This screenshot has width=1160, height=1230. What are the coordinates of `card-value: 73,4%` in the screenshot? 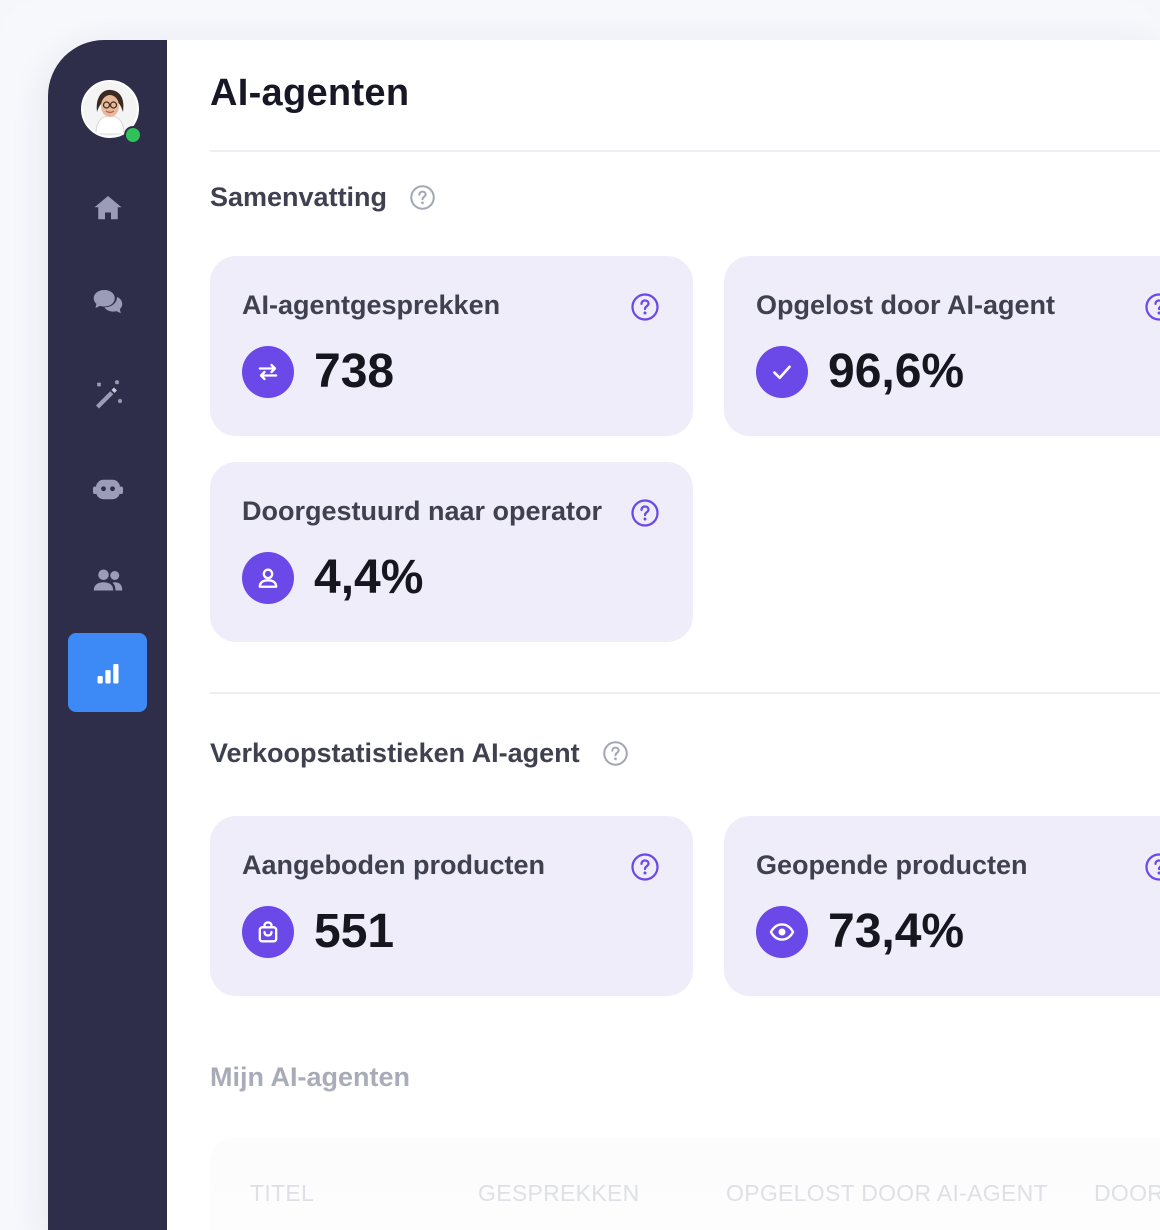 It's located at (896, 931).